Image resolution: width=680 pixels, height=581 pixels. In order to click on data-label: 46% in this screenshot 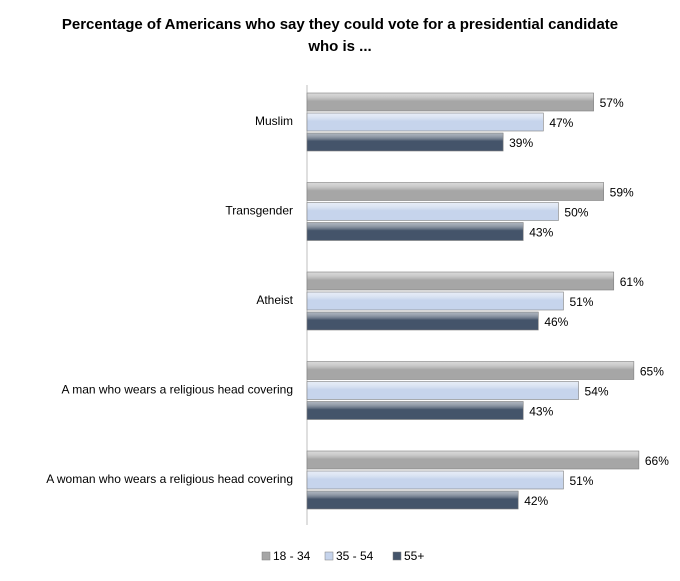, I will do `click(556, 322)`.